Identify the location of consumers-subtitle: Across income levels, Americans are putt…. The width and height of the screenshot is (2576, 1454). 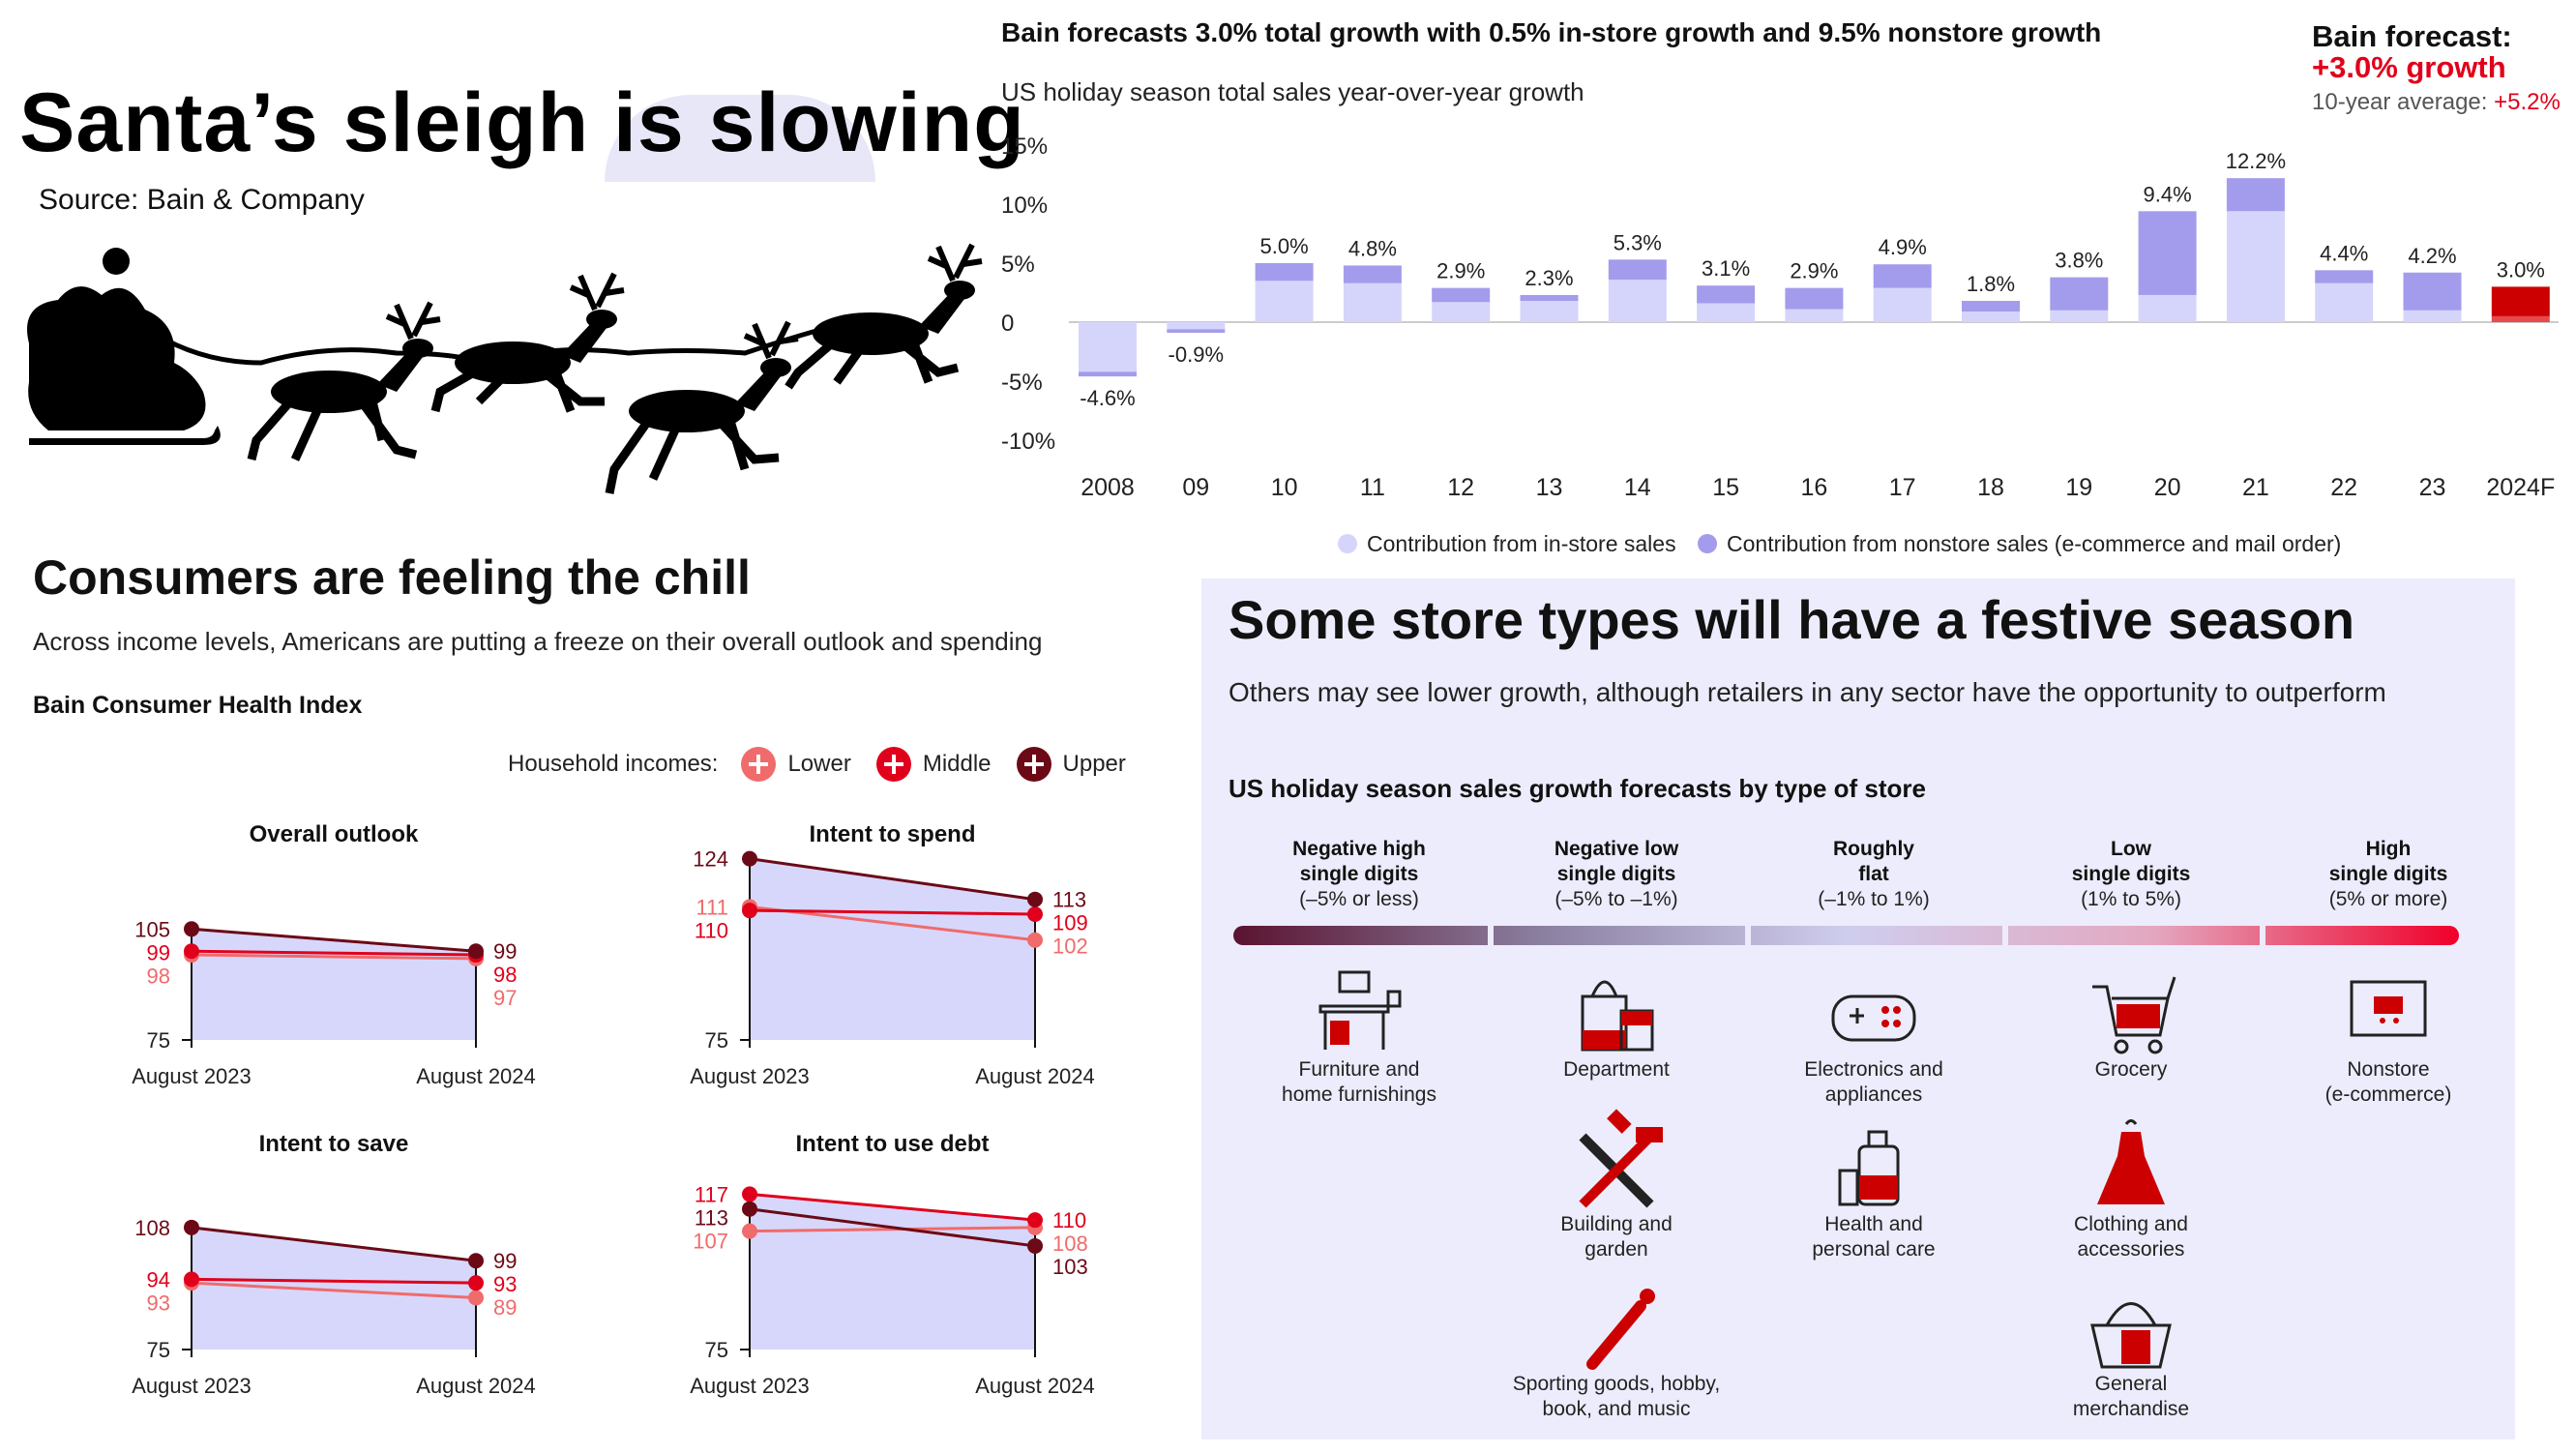
(538, 641).